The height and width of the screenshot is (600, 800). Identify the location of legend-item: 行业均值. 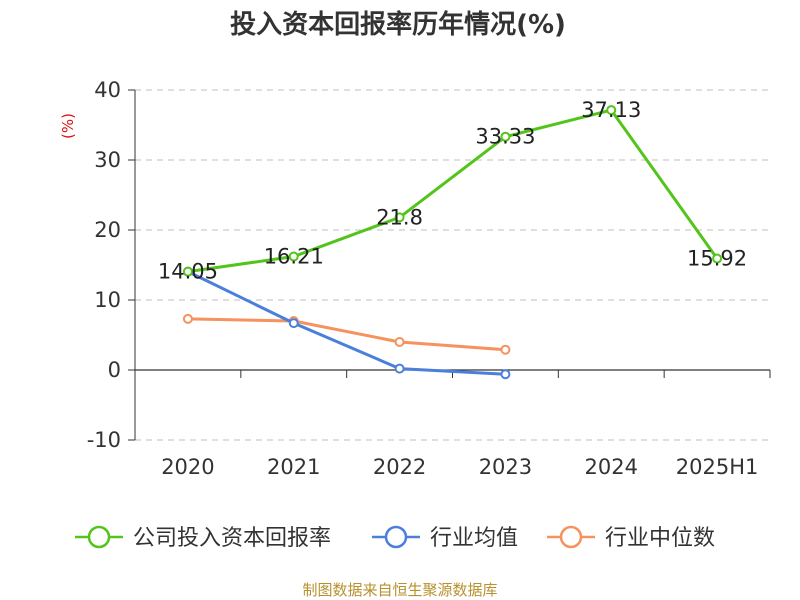
(445, 538).